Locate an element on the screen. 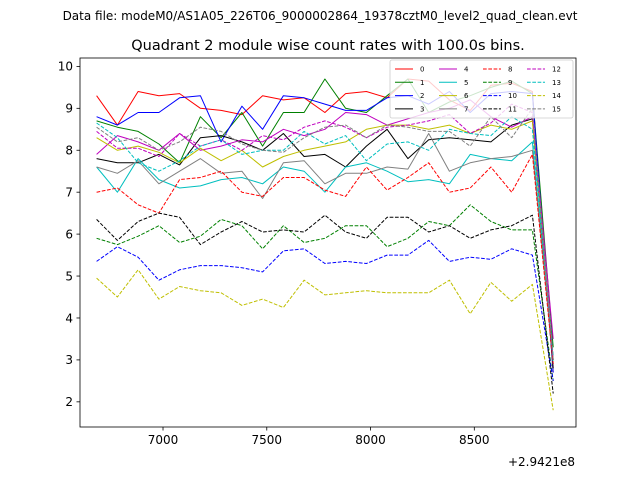  legend-label-7: 7 is located at coordinates (466, 109).